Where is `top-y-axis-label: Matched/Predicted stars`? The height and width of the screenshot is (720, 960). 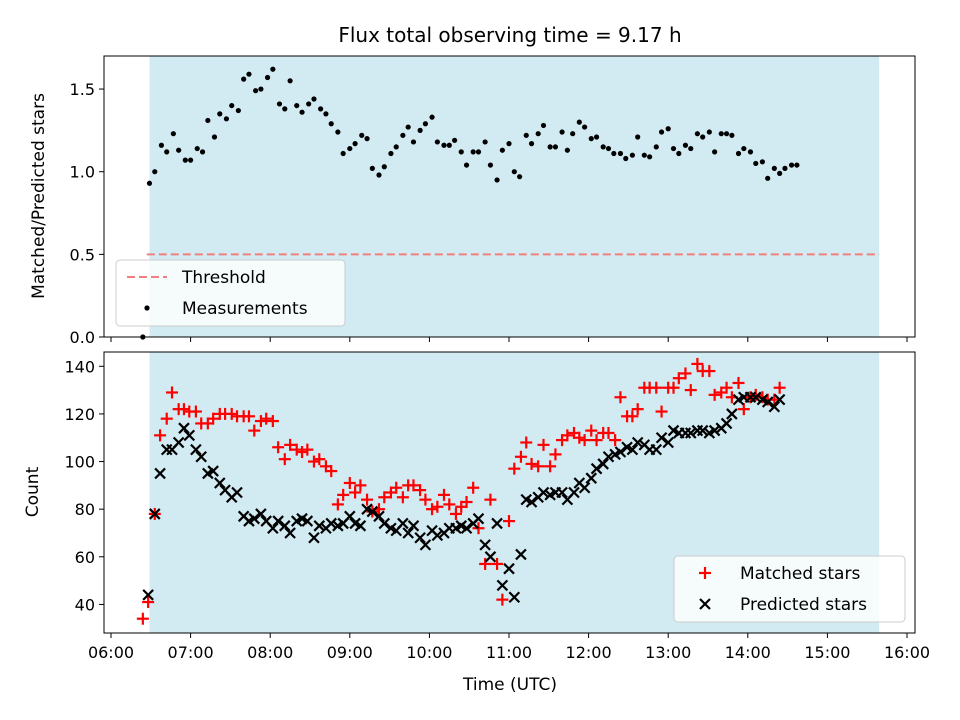
top-y-axis-label: Matched/Predicted stars is located at coordinates (39, 196).